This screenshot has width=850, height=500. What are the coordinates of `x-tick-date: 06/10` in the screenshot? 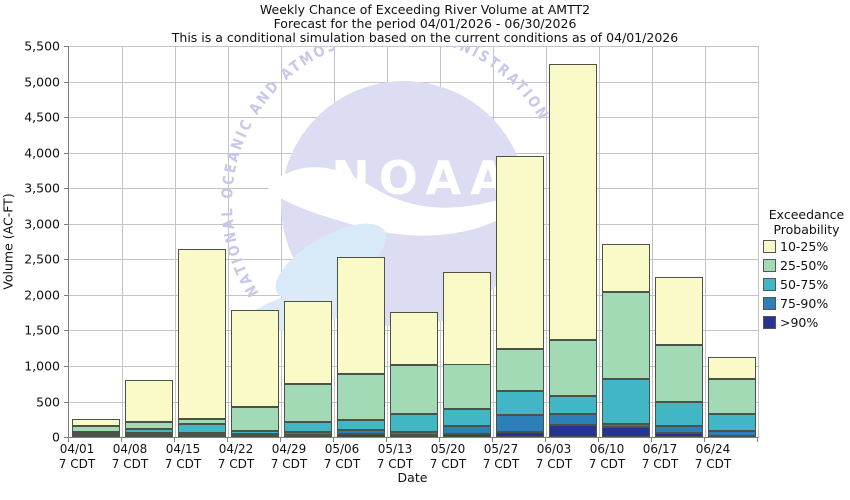 It's located at (607, 449).